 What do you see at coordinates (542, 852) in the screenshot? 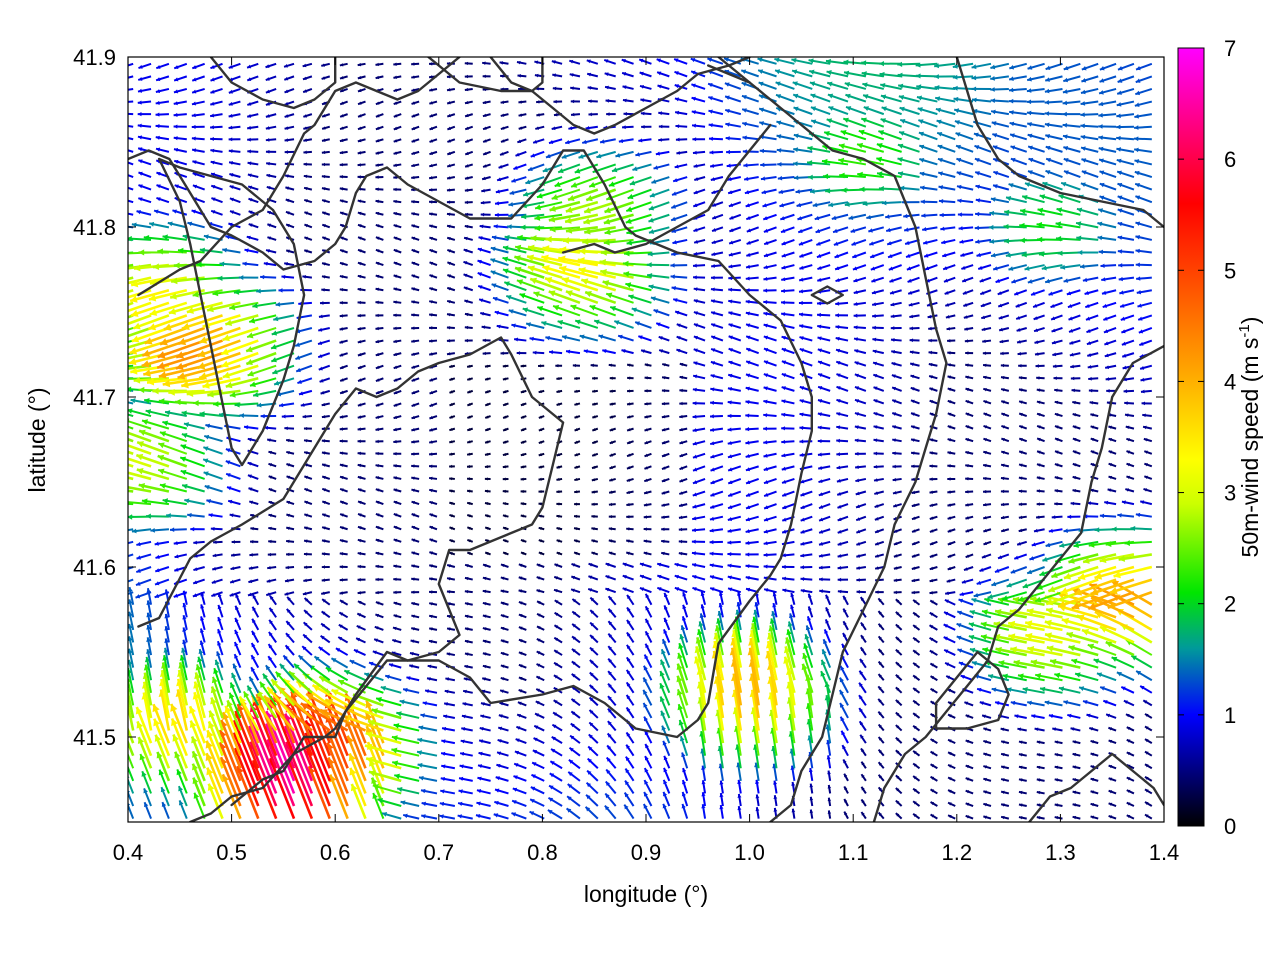
I see `x-tick-label: 0.8` at bounding box center [542, 852].